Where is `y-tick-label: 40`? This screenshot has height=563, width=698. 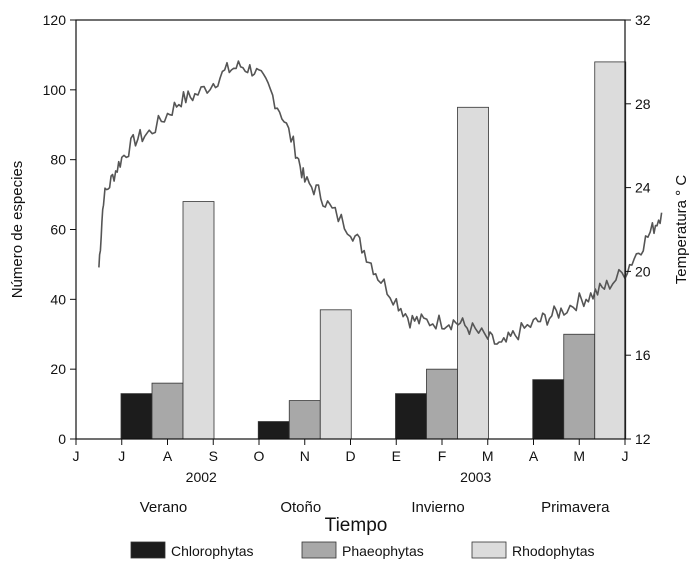 y-tick-label: 40 is located at coordinates (58, 299).